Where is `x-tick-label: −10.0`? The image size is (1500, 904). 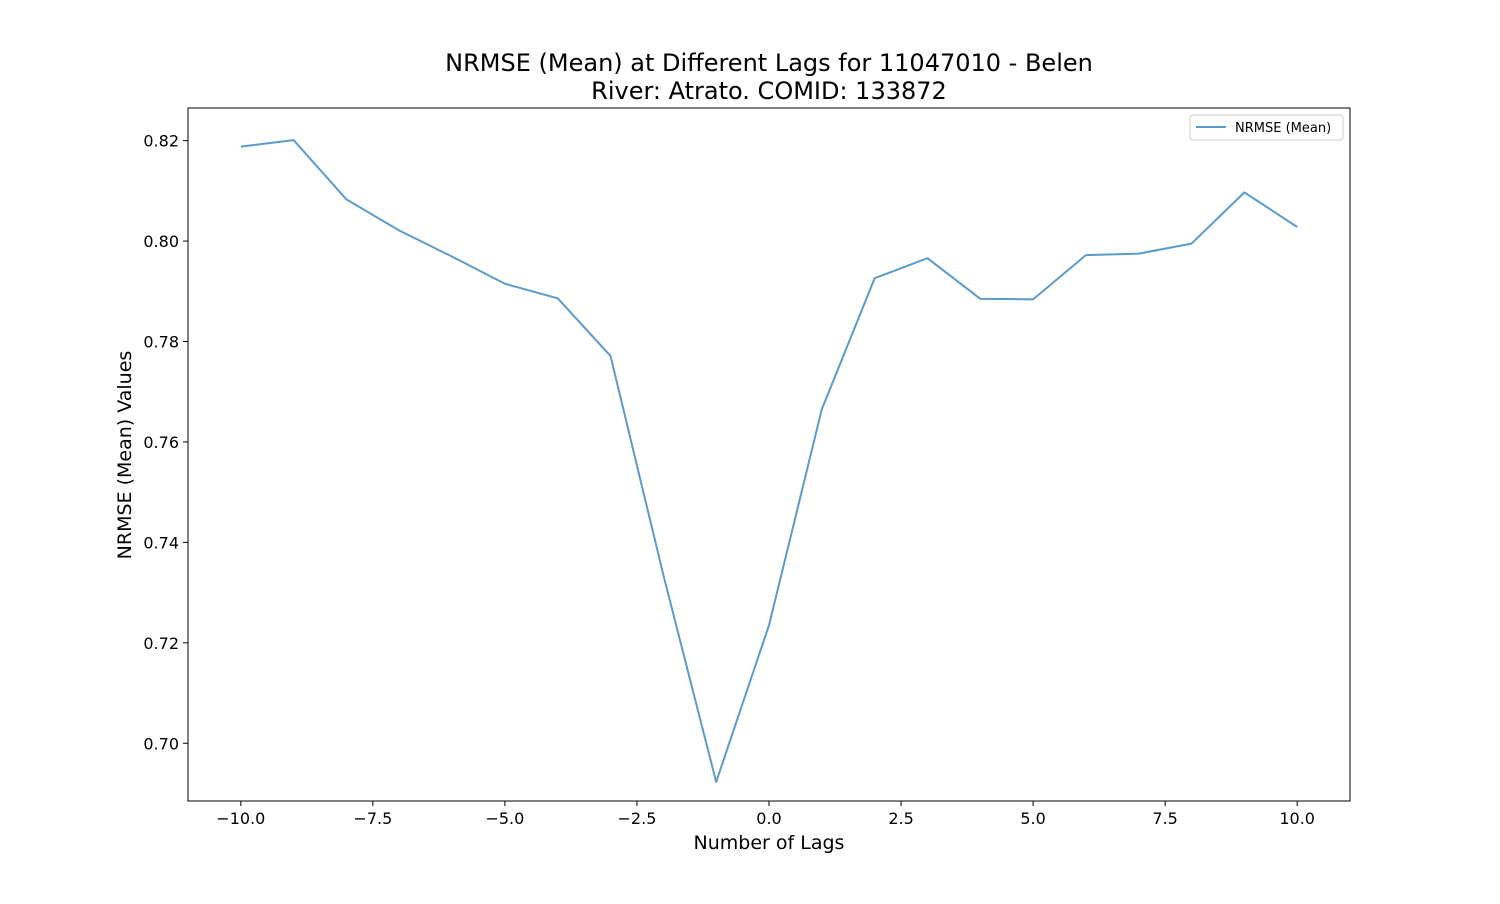 x-tick-label: −10.0 is located at coordinates (240, 818).